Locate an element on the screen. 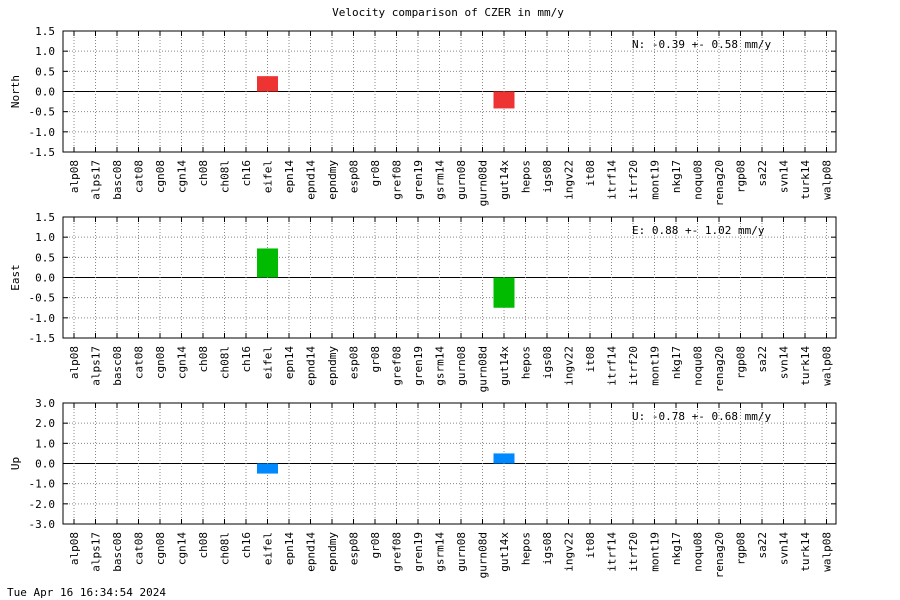 The image size is (900, 600). y-axis-label: North is located at coordinates (15, 91).